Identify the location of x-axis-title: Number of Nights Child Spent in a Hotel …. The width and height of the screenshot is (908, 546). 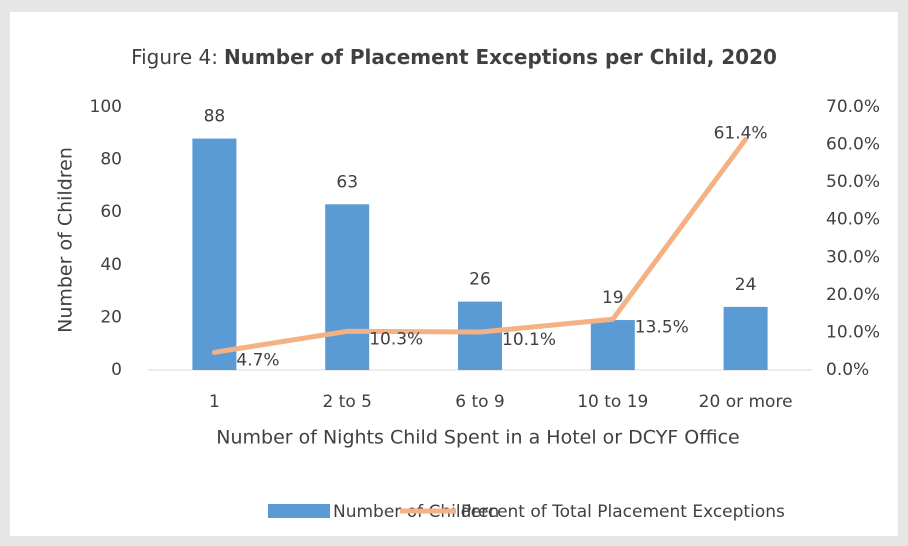
(478, 438).